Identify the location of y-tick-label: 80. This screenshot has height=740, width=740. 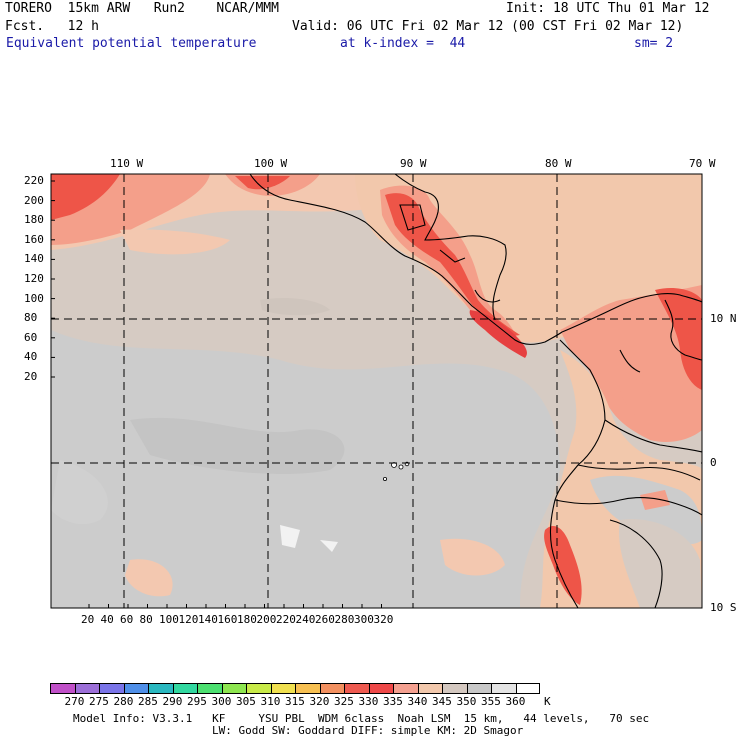
(31, 318).